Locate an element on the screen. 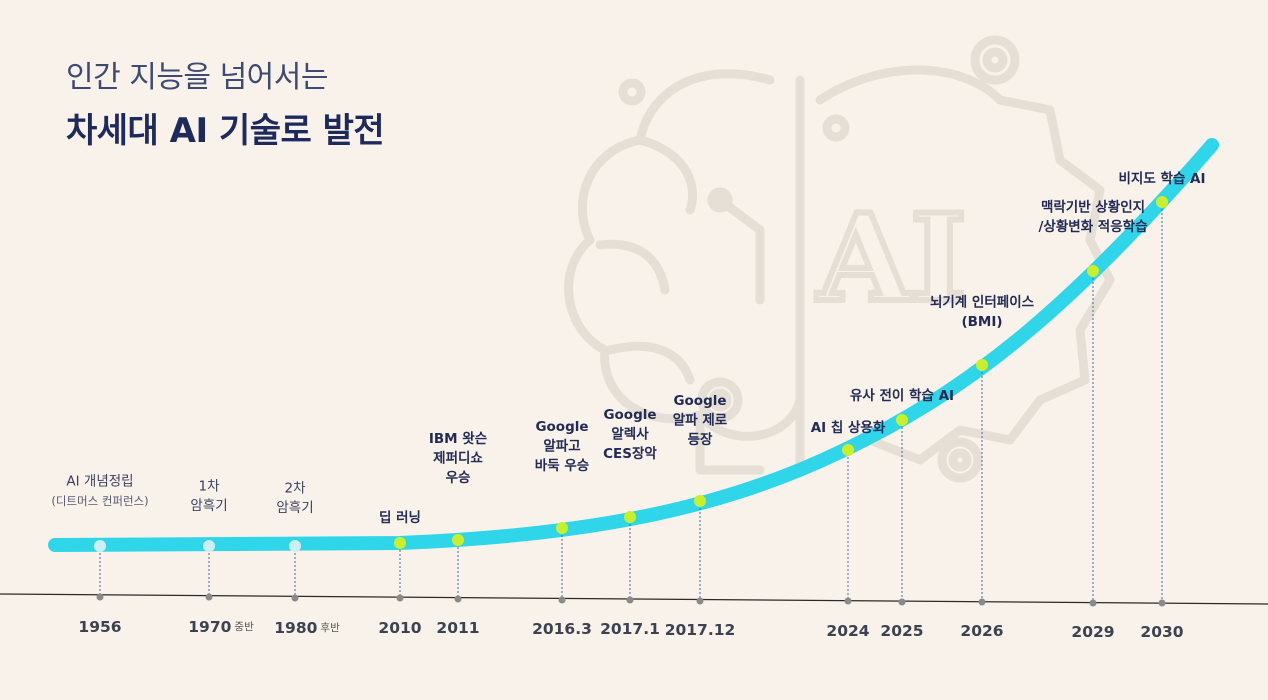 Image resolution: width=1268 pixels, height=700 pixels. milestone-label: 1차 is located at coordinates (209, 487).